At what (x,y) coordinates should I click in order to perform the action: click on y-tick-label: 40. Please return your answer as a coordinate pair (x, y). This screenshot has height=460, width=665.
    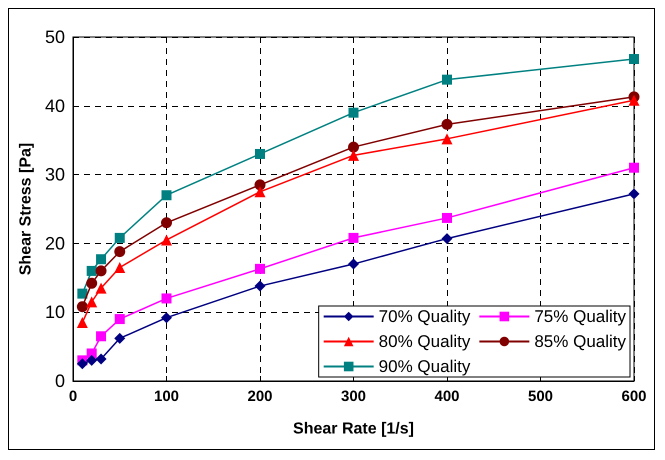
    Looking at the image, I should click on (54, 106).